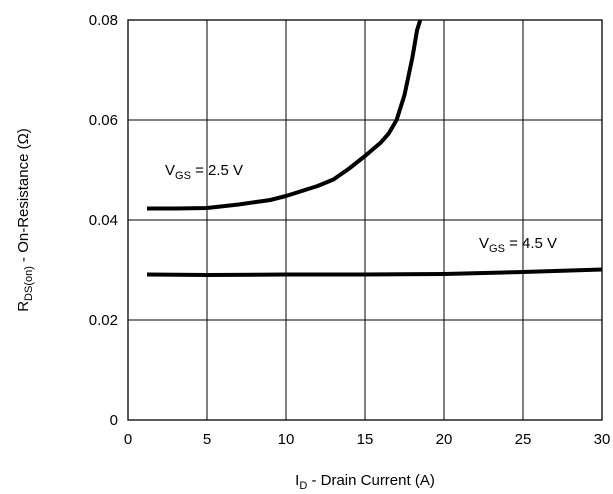 Image resolution: width=613 pixels, height=494 pixels. Describe the element at coordinates (602, 439) in the screenshot. I see `x-tick-label: 30` at that location.